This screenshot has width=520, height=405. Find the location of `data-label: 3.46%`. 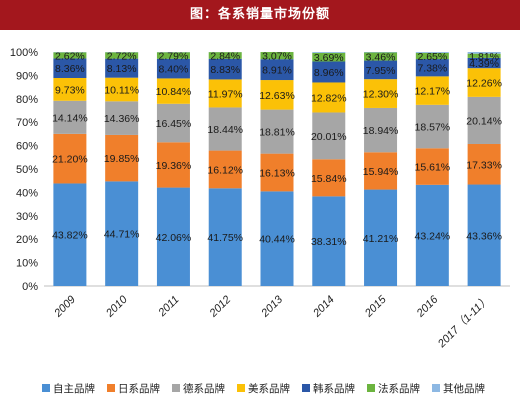

data-label: 3.46% is located at coordinates (381, 58).